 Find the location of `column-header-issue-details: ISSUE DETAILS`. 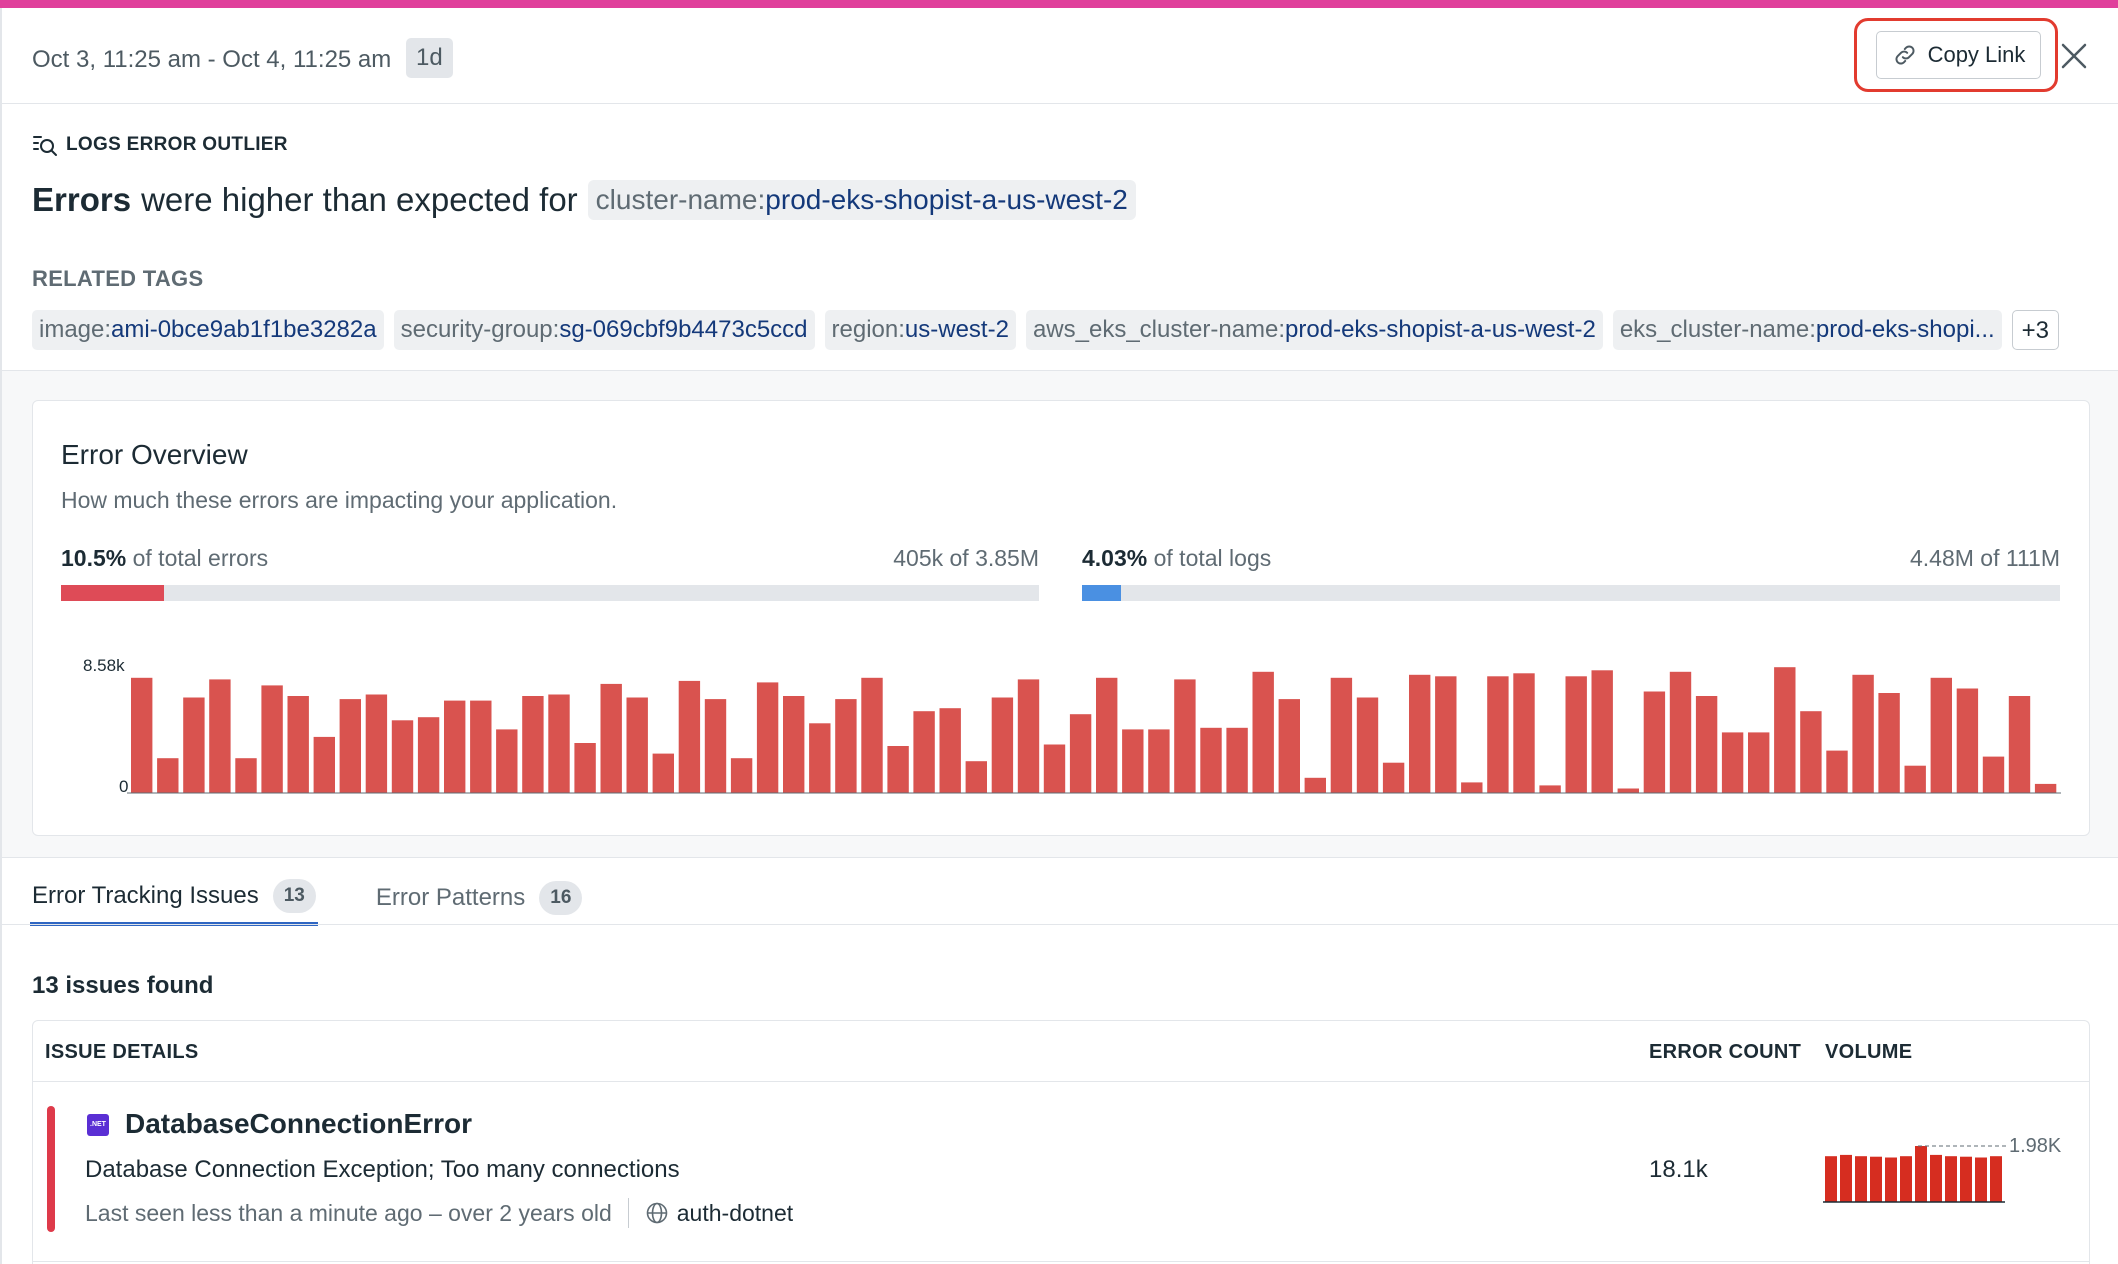

column-header-issue-details: ISSUE DETAILS is located at coordinates (122, 1052).